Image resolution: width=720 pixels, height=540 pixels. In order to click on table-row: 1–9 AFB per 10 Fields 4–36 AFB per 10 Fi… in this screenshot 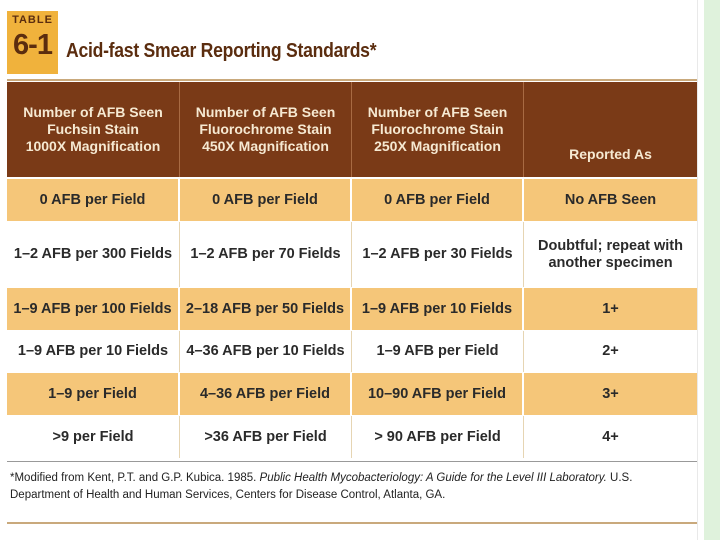, I will do `click(352, 352)`.